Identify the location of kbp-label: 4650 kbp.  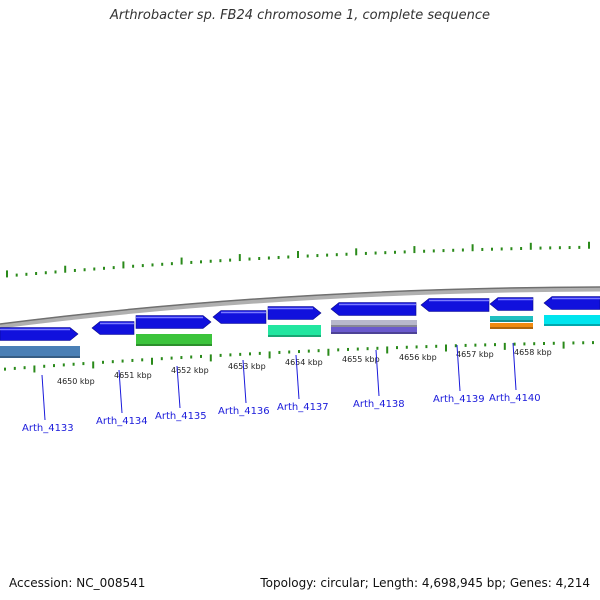
(76, 381).